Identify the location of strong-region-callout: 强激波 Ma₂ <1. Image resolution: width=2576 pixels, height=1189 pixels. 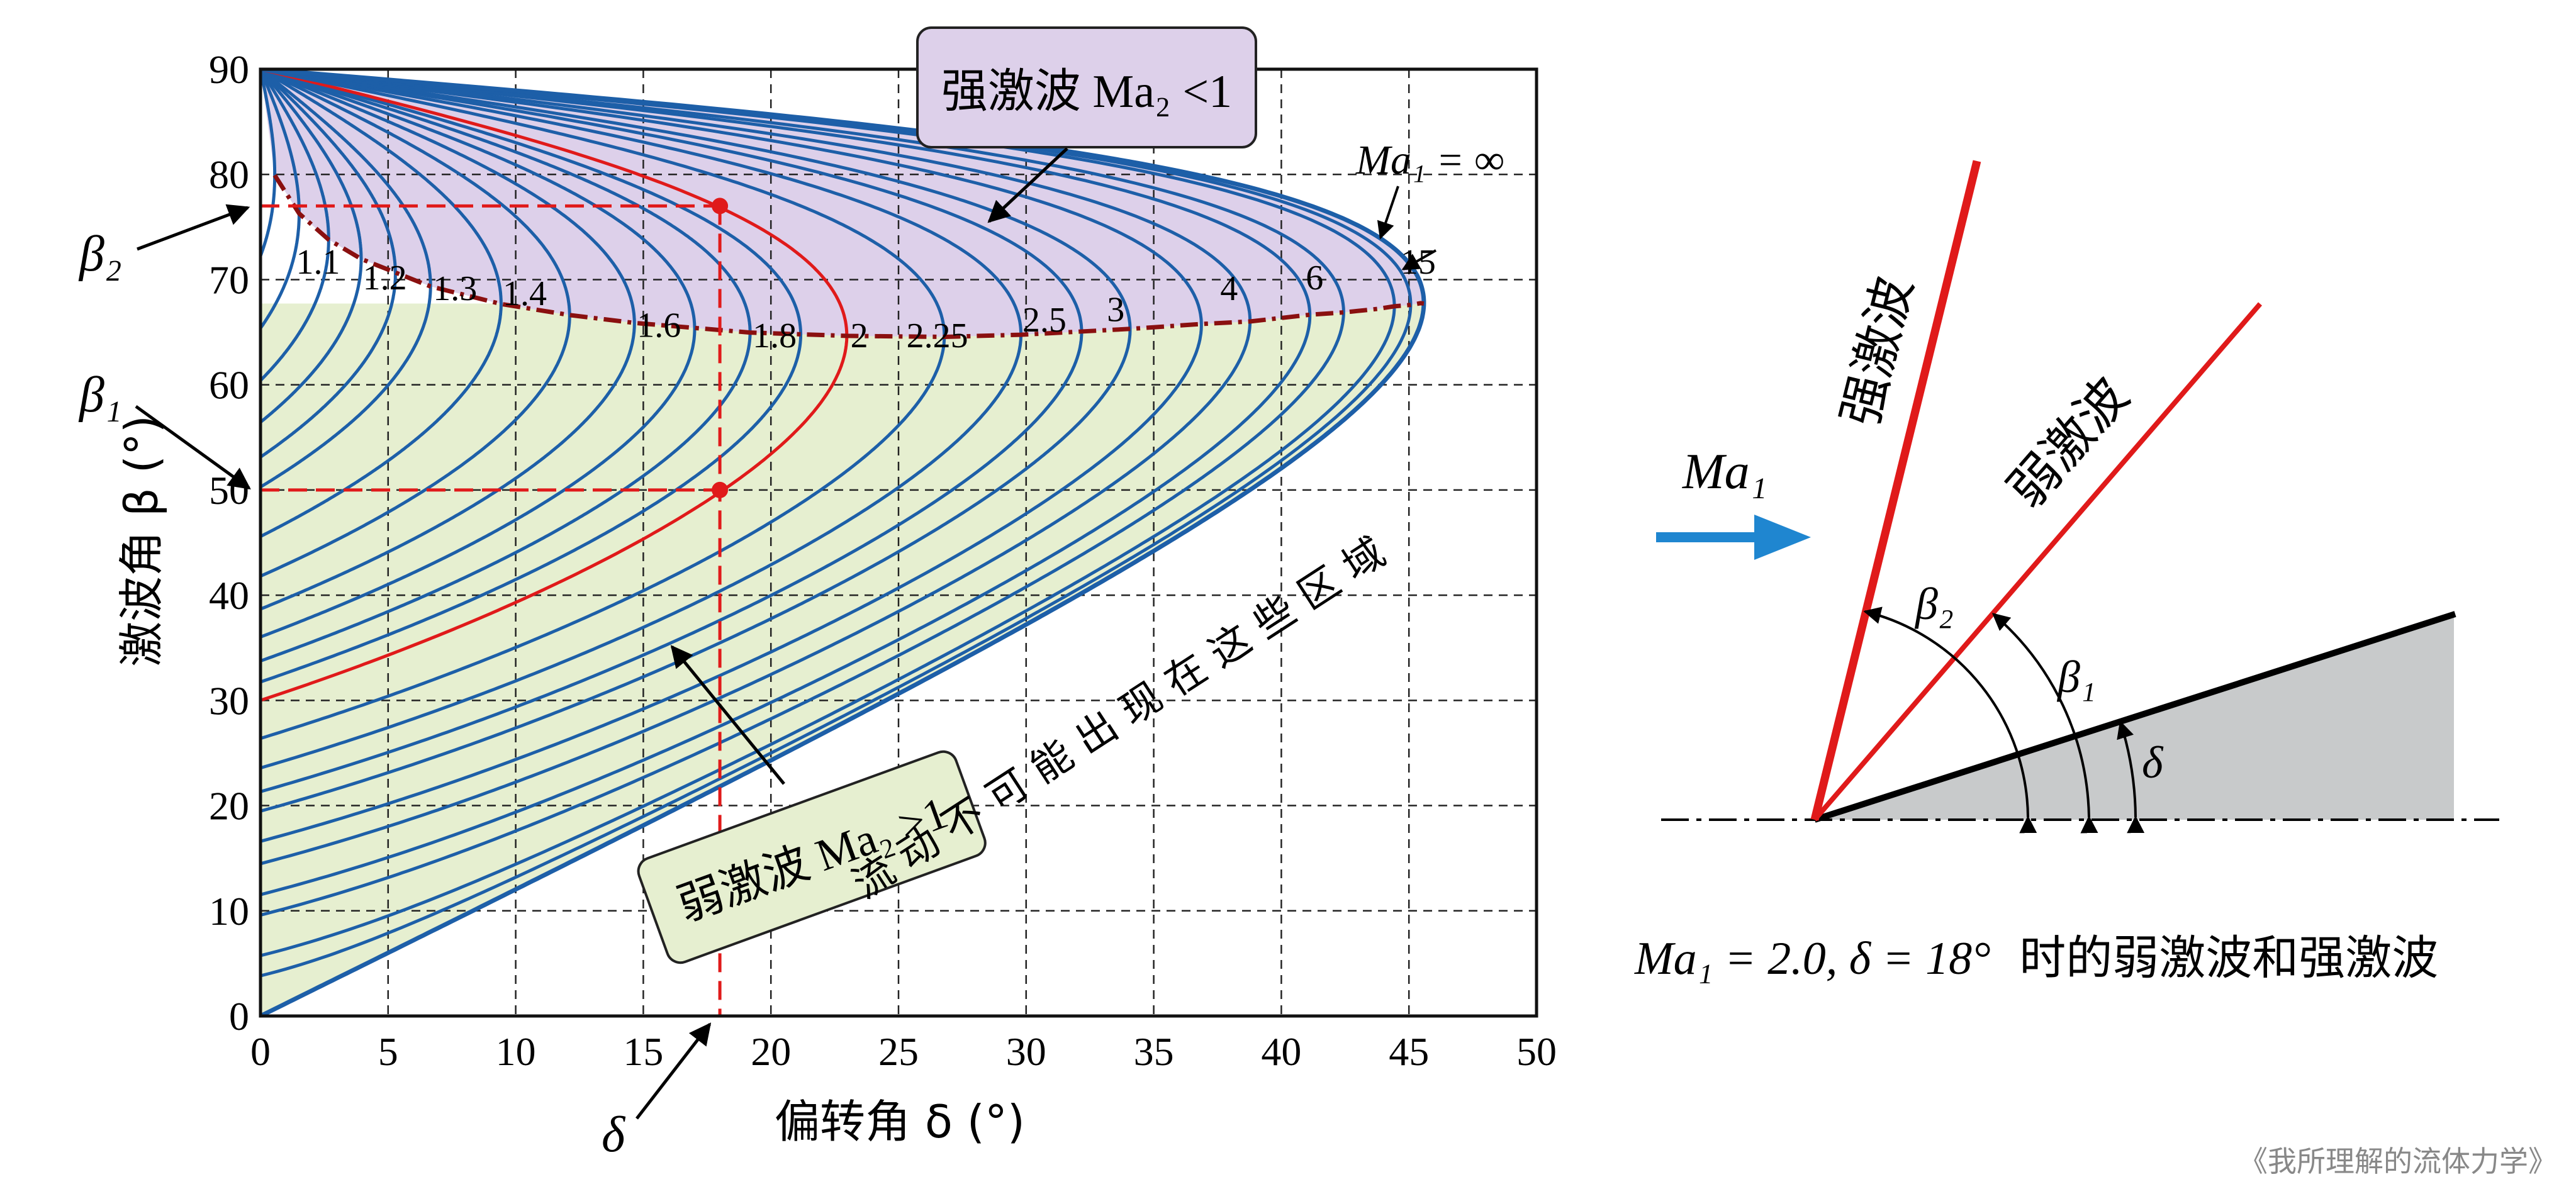
(1086, 124).